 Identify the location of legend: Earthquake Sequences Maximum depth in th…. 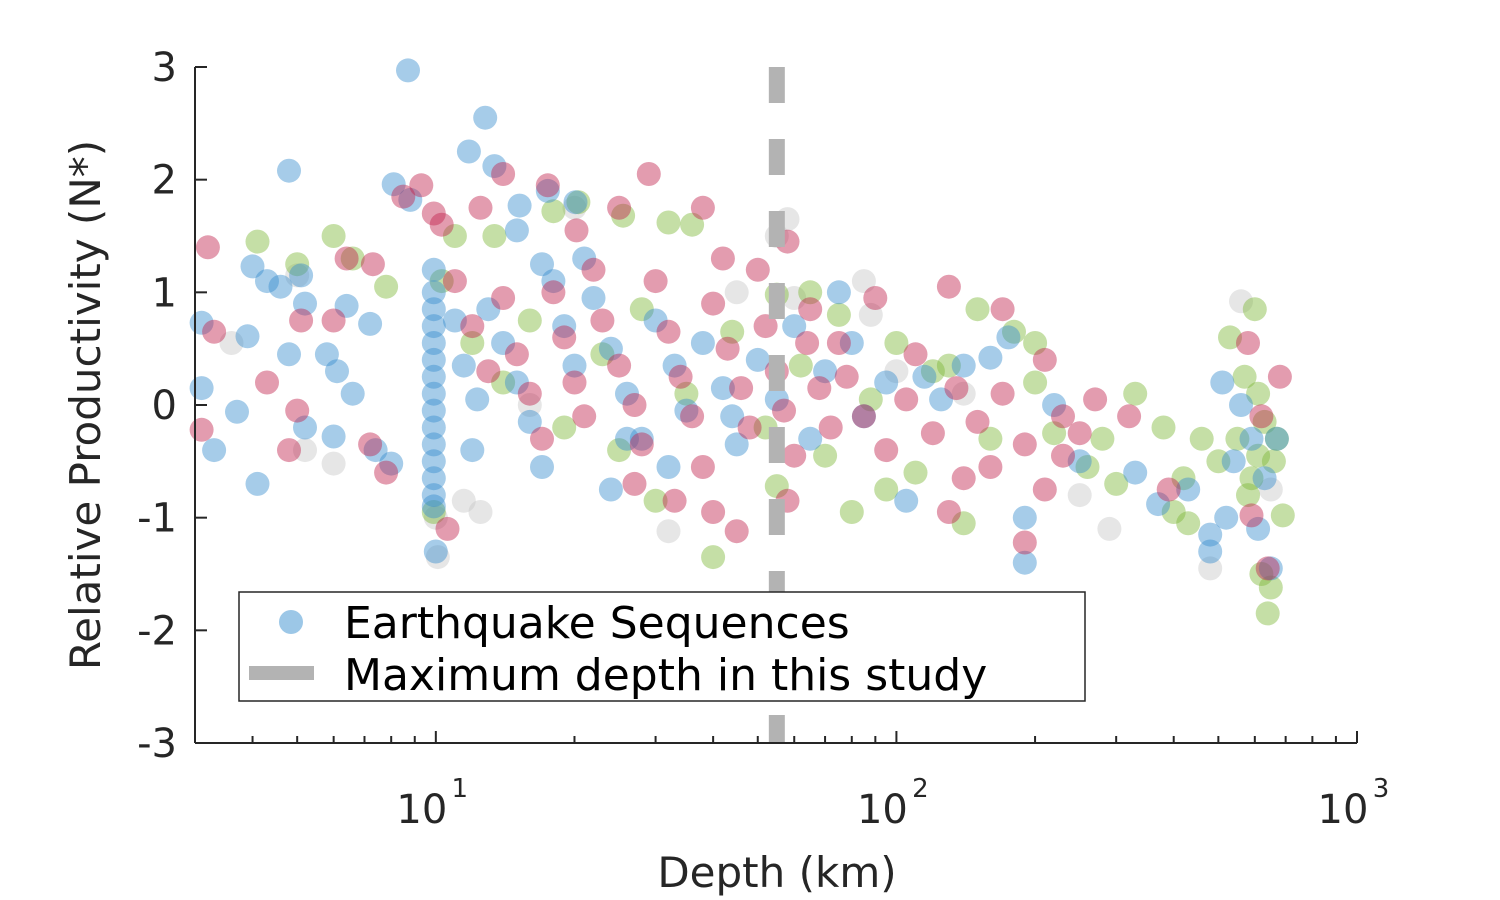
(662, 646).